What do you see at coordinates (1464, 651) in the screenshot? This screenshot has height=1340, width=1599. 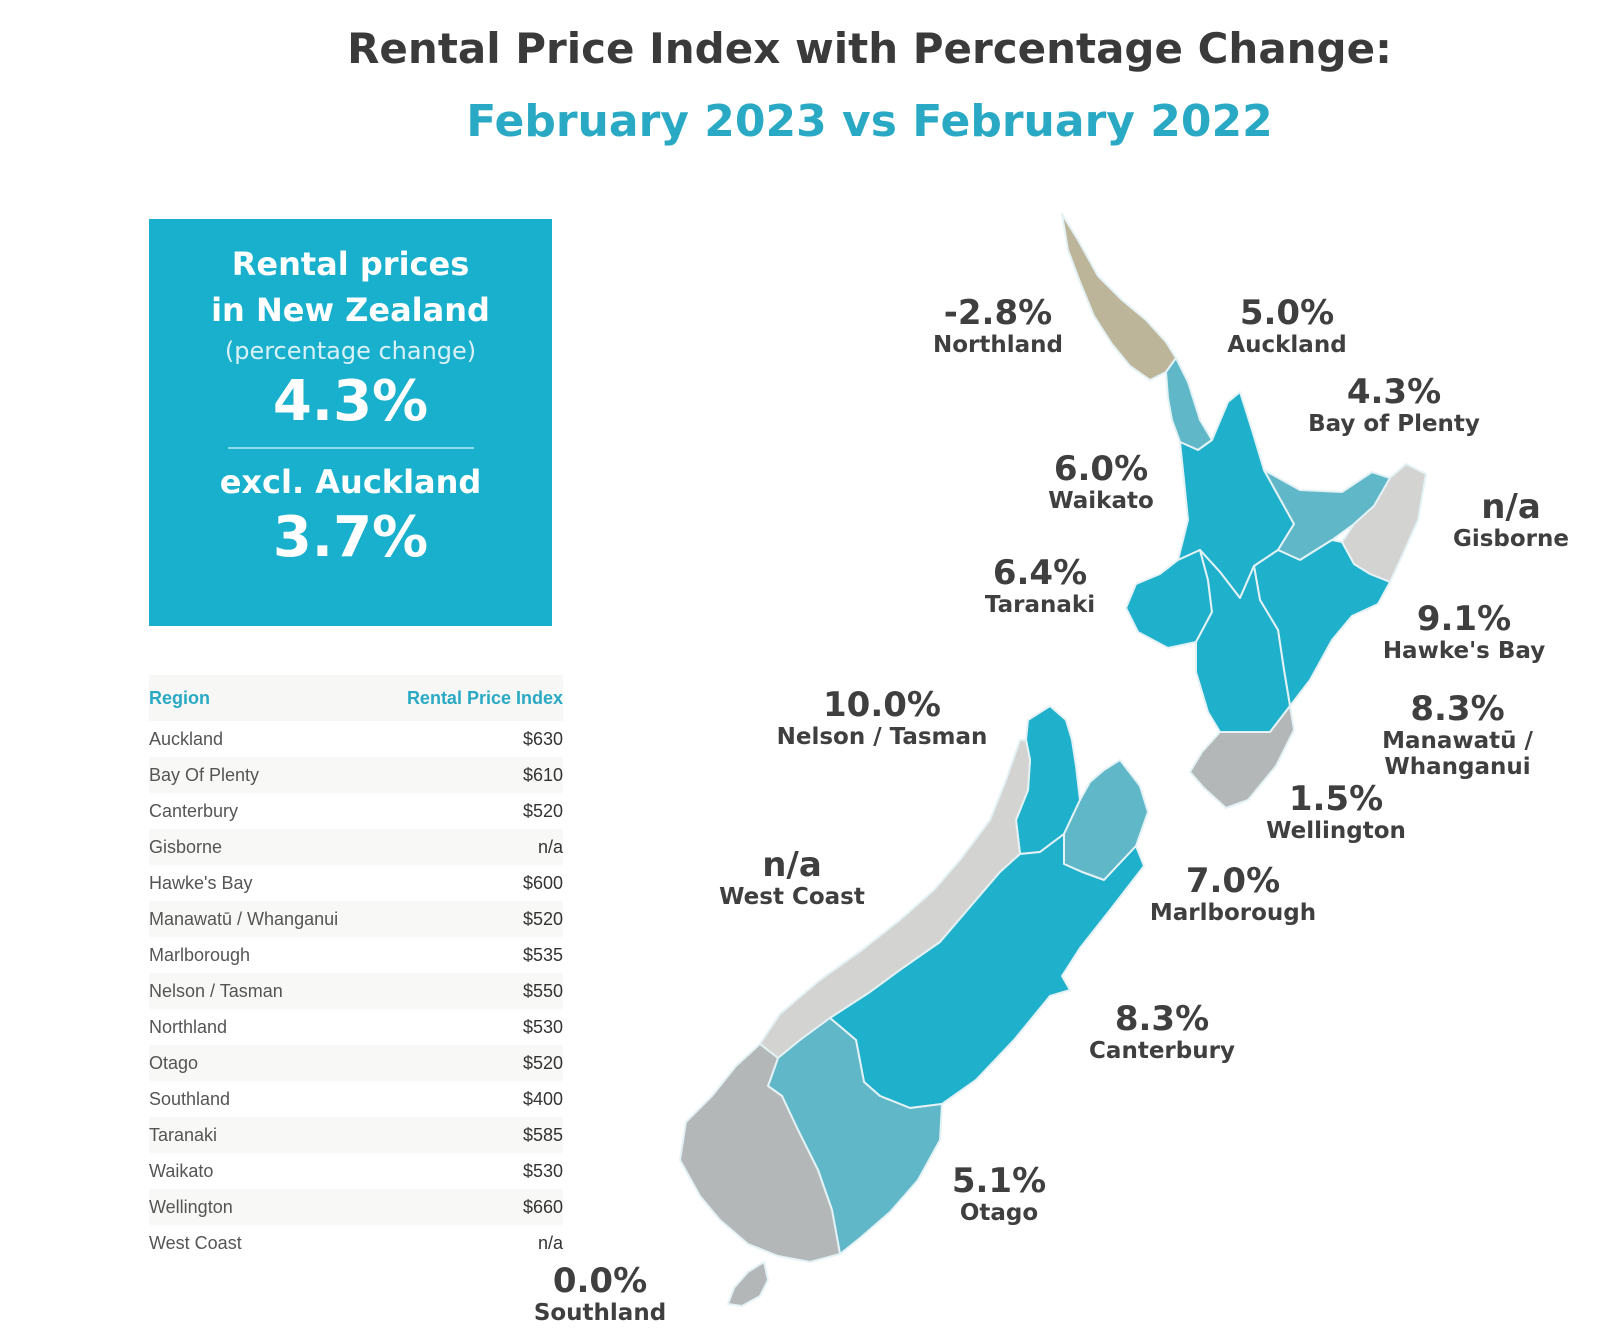 I see `hawkes-bay-name: Hawke's Bay` at bounding box center [1464, 651].